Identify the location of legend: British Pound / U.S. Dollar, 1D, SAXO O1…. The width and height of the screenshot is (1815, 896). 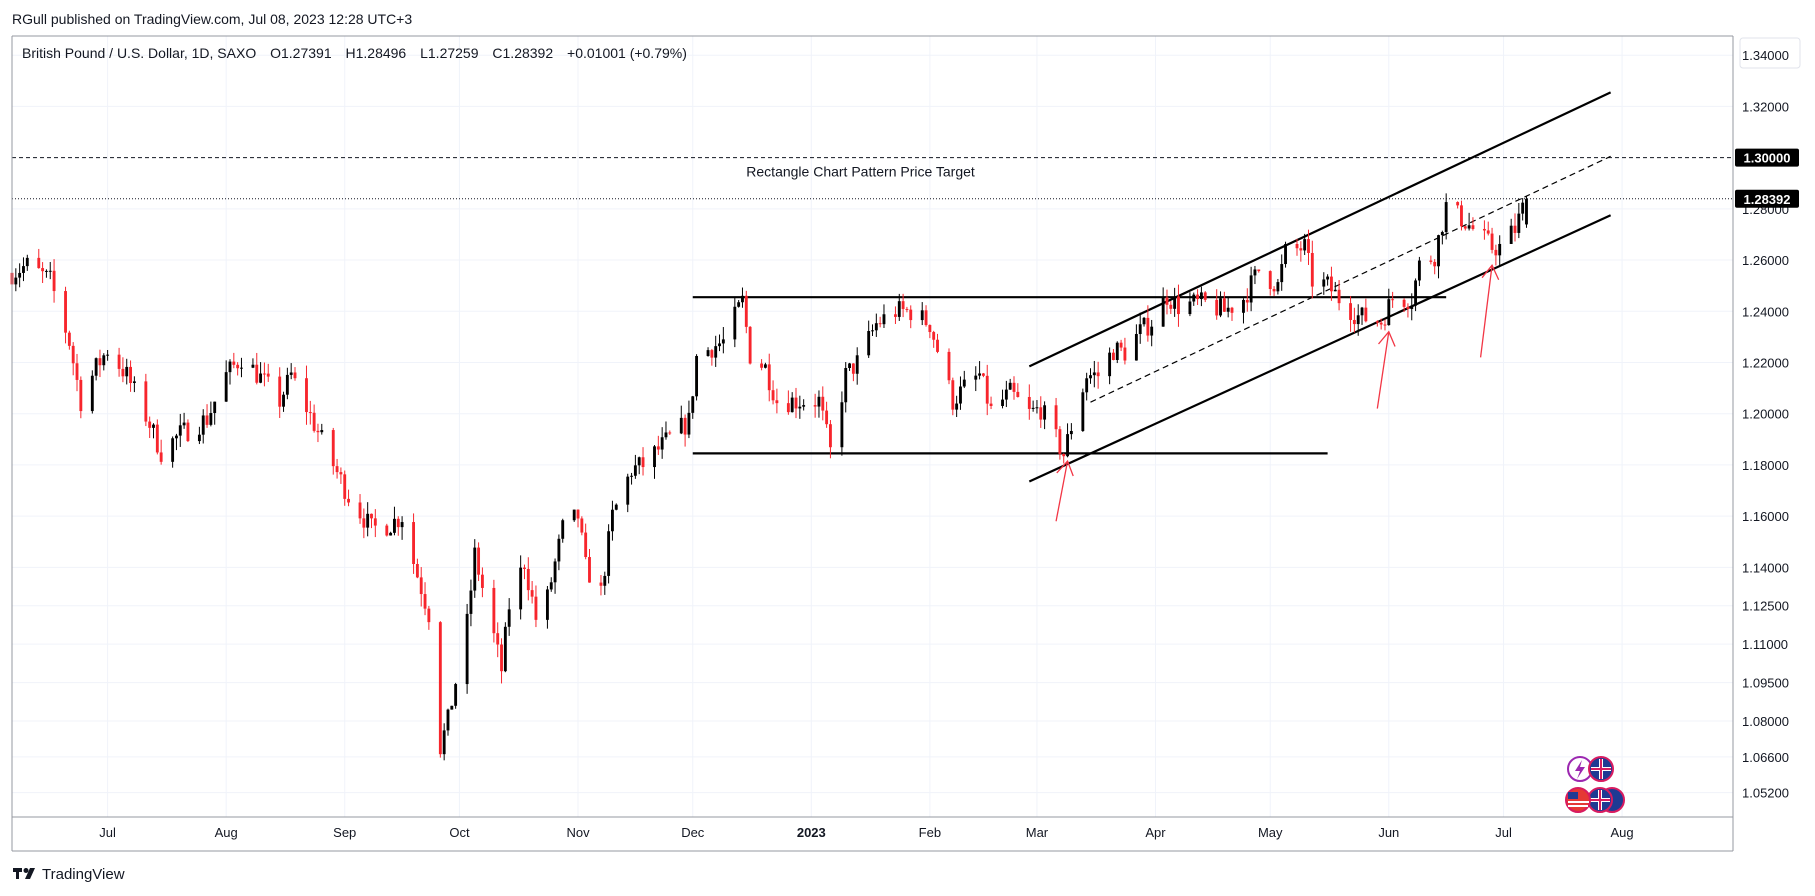
(354, 53).